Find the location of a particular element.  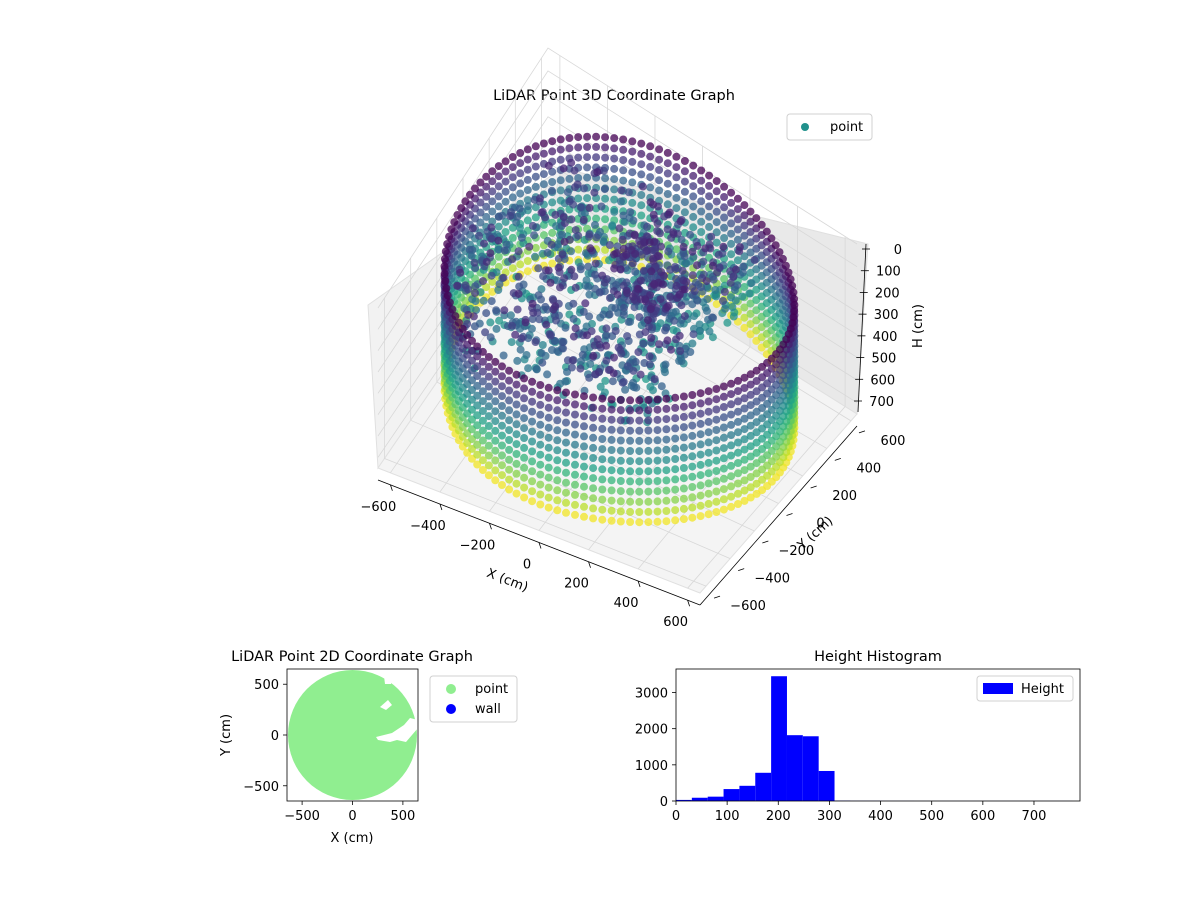

histogram-ticks: 0 100 200 300 400 500 600 700 0 1000 2000 3000 is located at coordinates (840, 755).